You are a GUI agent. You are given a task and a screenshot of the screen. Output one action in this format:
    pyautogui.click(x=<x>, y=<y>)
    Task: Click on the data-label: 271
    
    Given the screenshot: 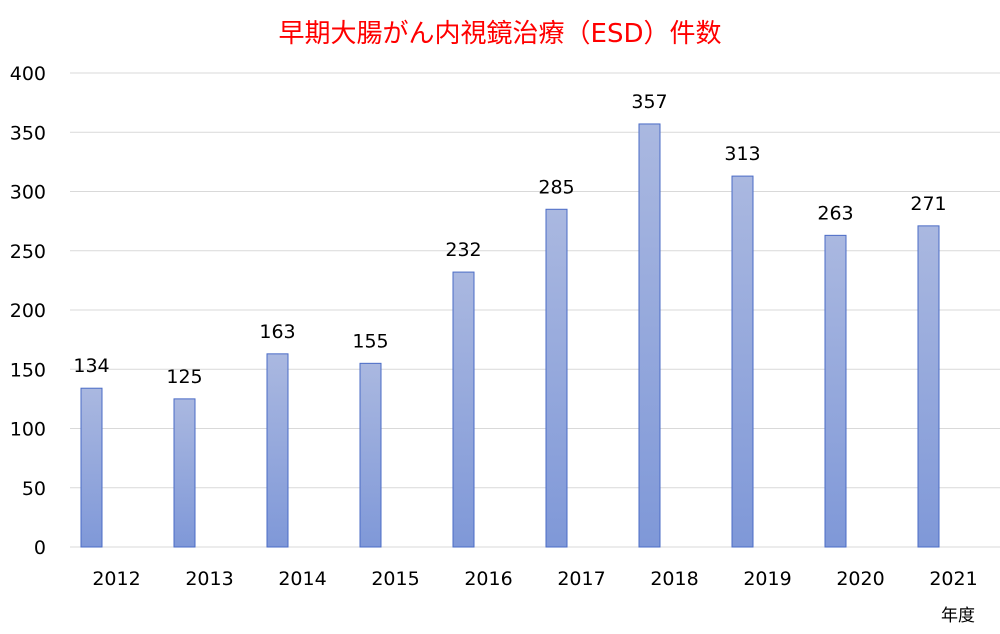 What is the action you would take?
    pyautogui.click(x=928, y=204)
    